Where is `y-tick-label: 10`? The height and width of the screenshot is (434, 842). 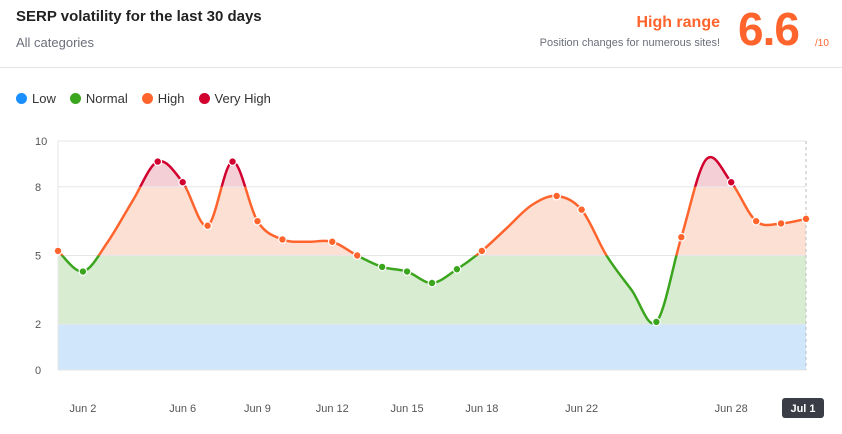
y-tick-label: 10 is located at coordinates (41, 142).